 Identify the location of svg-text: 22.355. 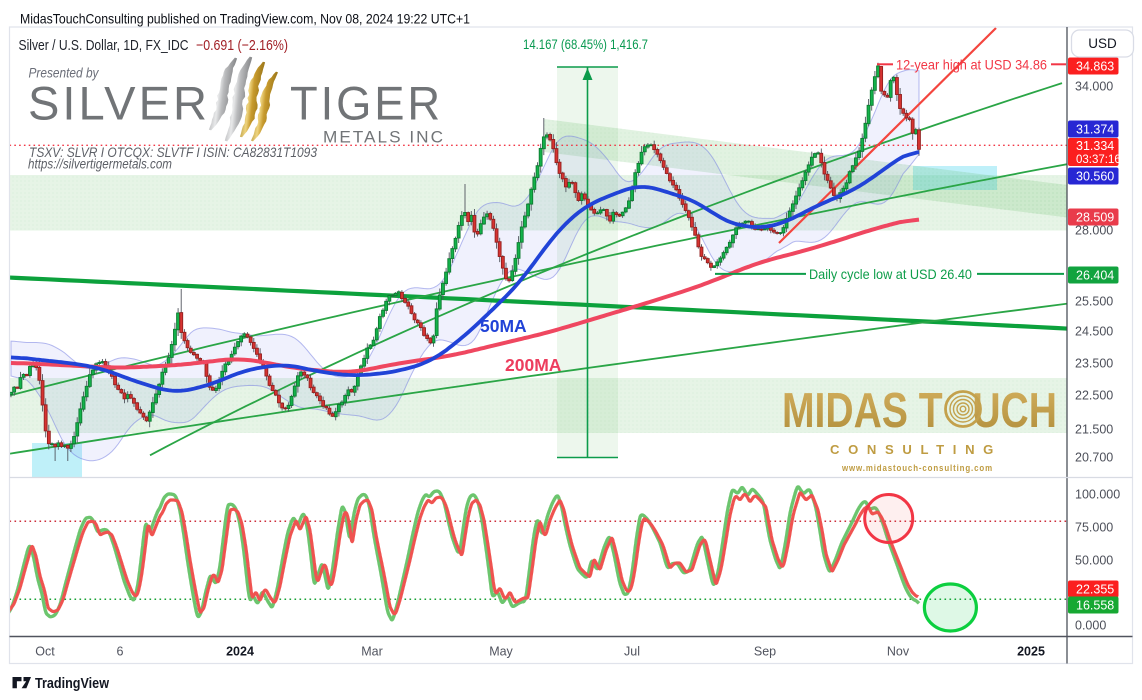
(1095, 590).